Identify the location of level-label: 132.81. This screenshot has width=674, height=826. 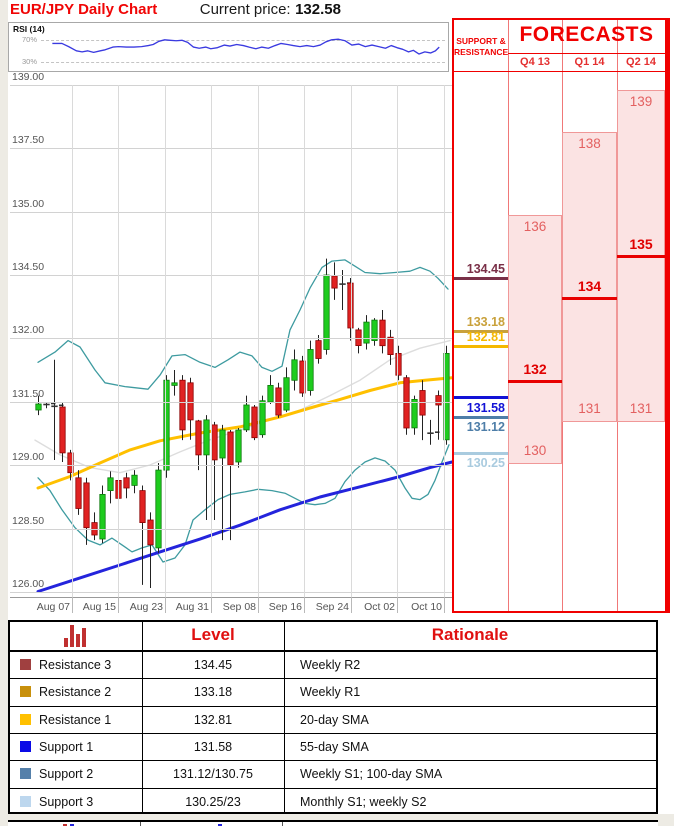
(485, 336).